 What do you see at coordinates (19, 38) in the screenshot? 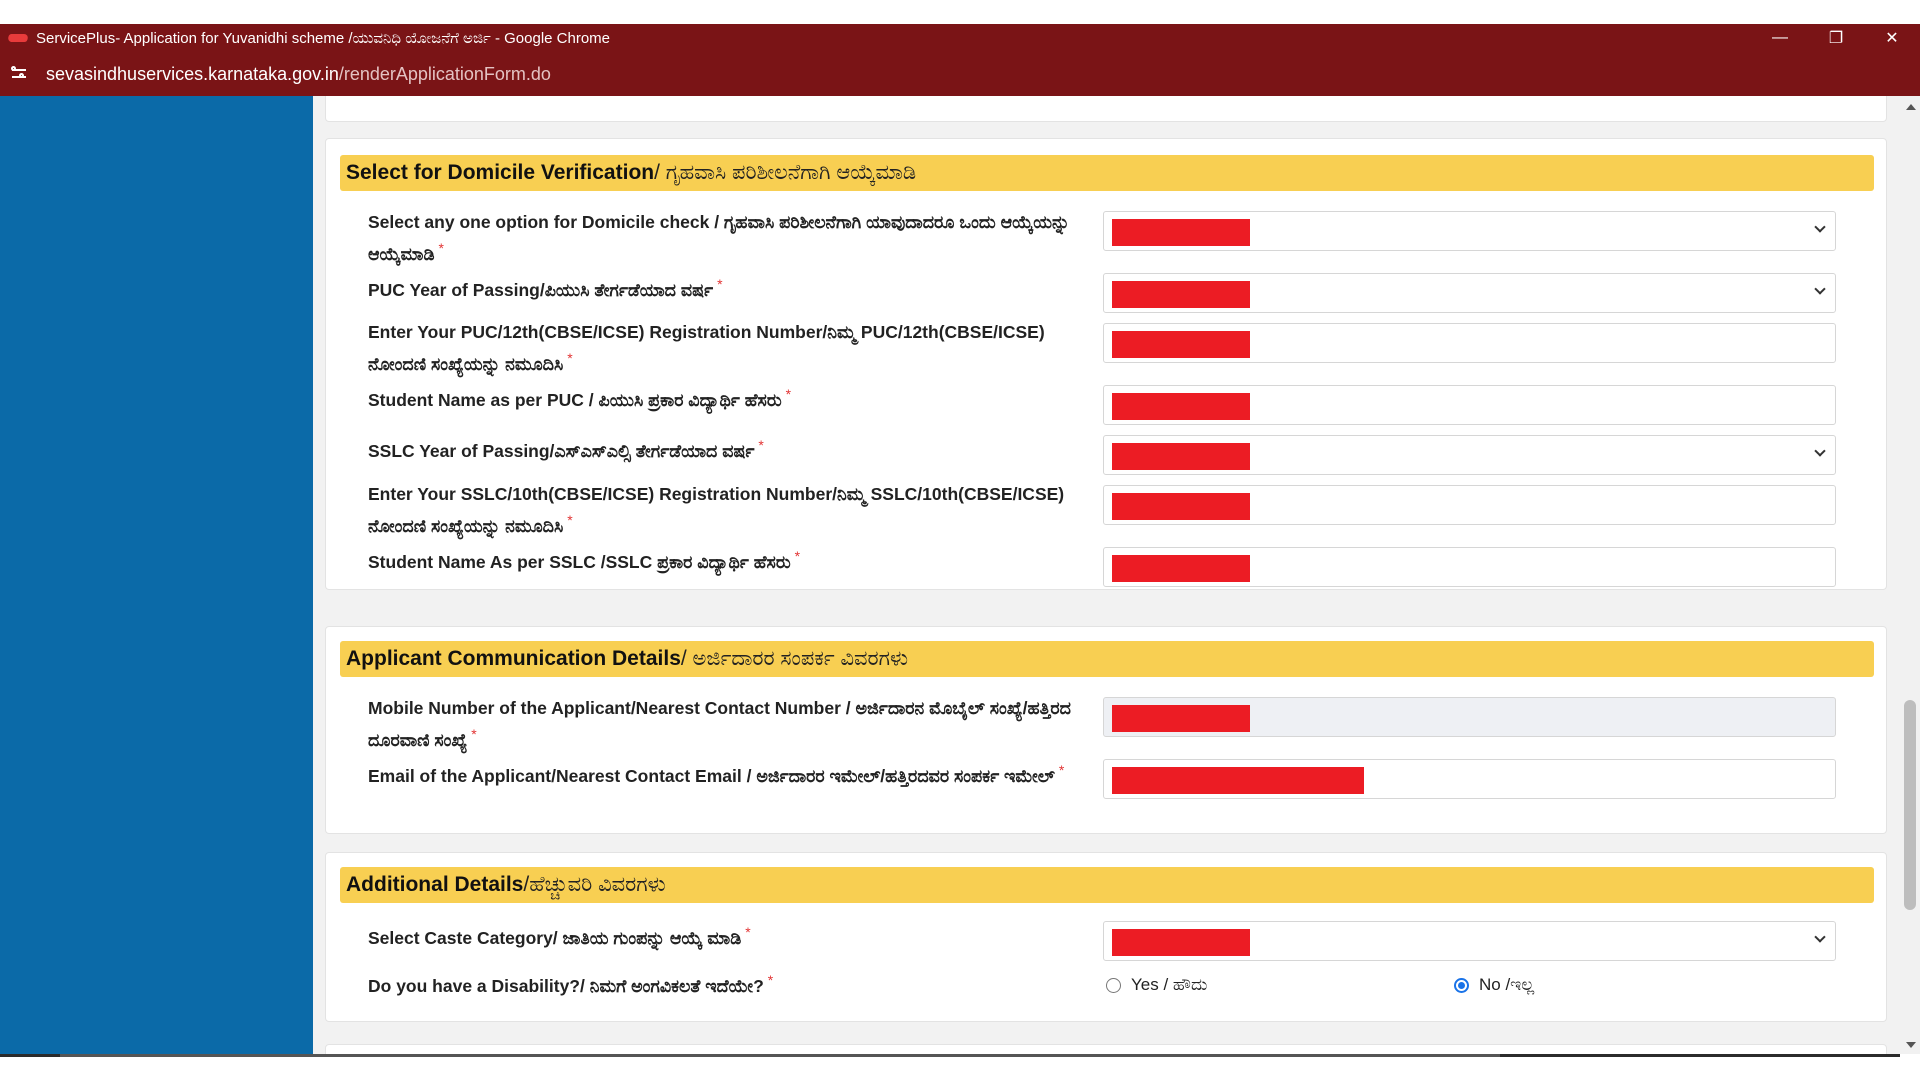
I see `serviceplus-logo-icon` at bounding box center [19, 38].